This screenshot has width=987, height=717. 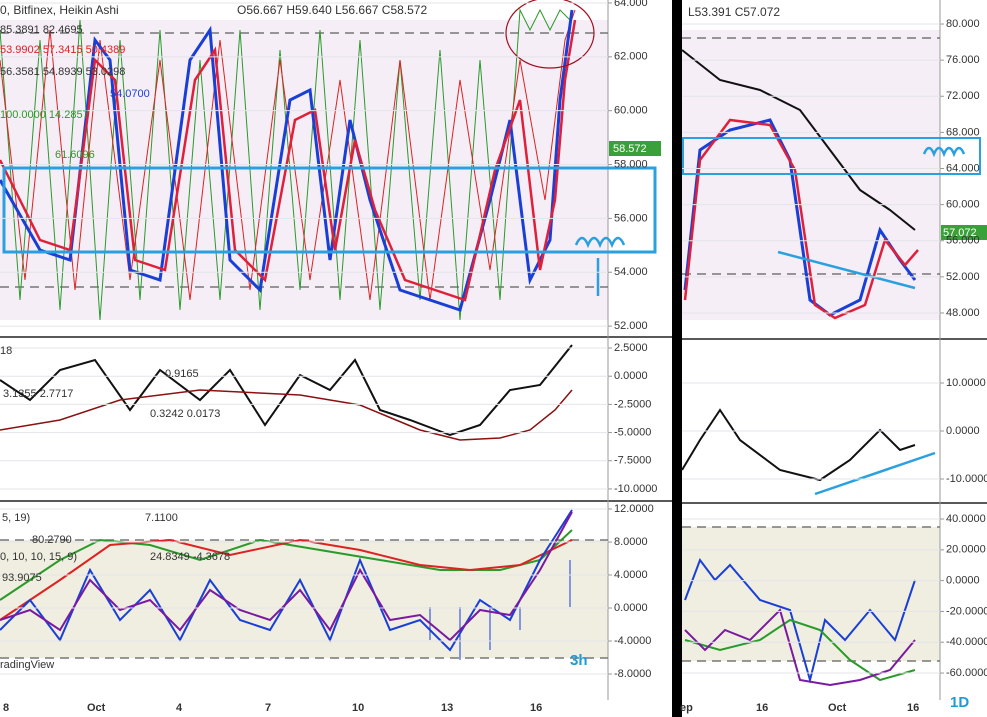 I want to click on y-tick-label: 76.000, so click(x=963, y=60).